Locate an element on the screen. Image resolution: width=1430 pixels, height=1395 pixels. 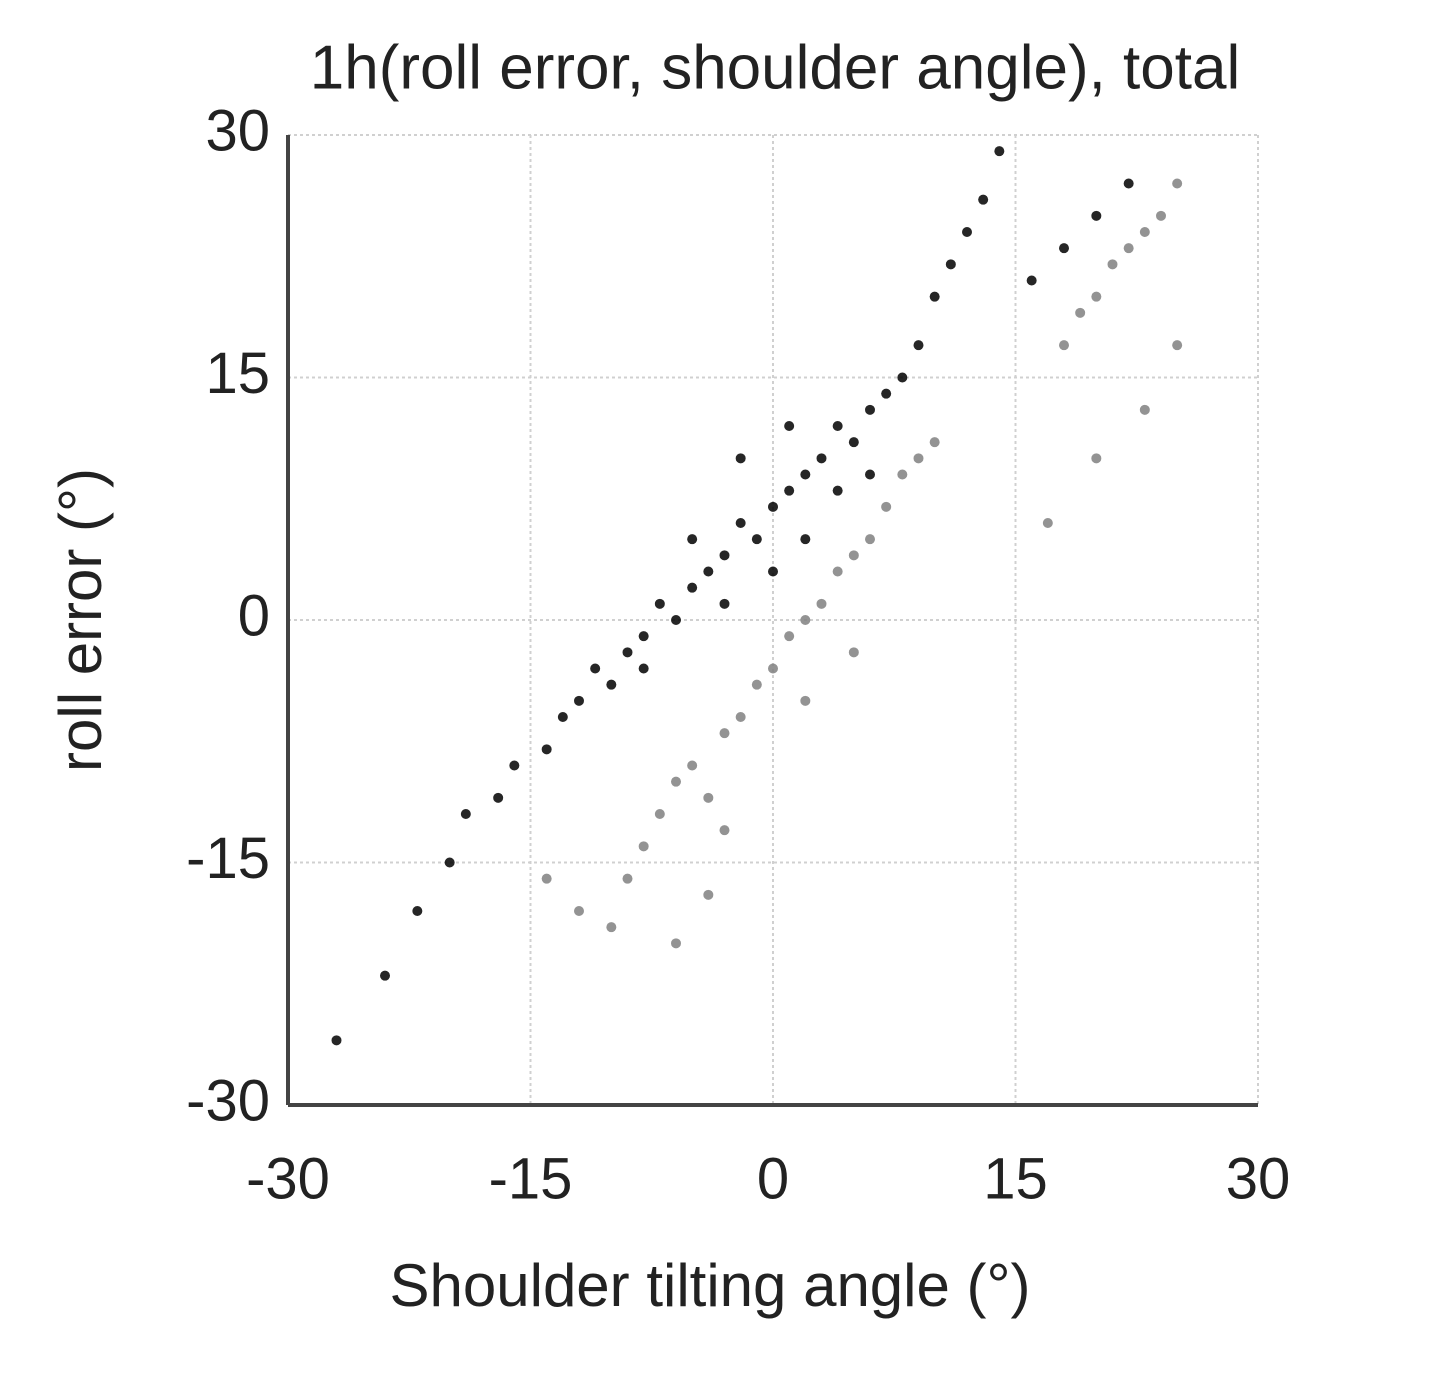
x-axis-label: Shoulder tilting angle (°) is located at coordinates (709, 1285).